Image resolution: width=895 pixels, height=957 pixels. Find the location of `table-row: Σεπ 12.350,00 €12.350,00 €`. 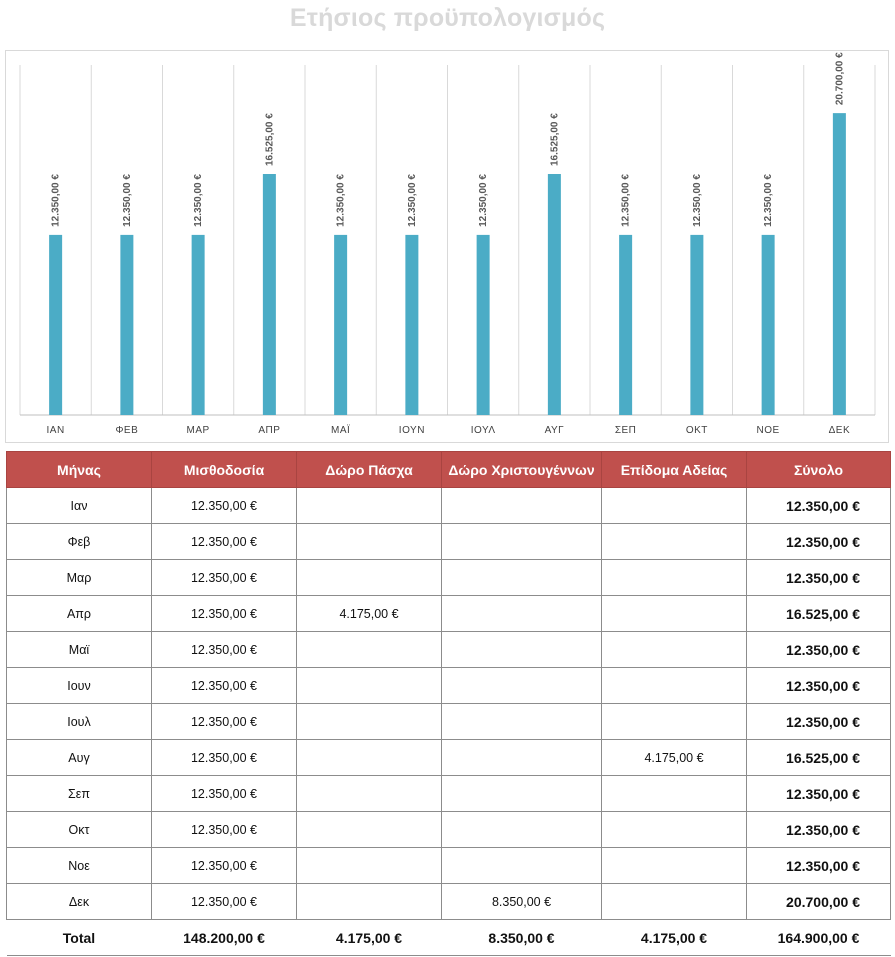

table-row: Σεπ 12.350,00 €12.350,00 € is located at coordinates (448, 793).